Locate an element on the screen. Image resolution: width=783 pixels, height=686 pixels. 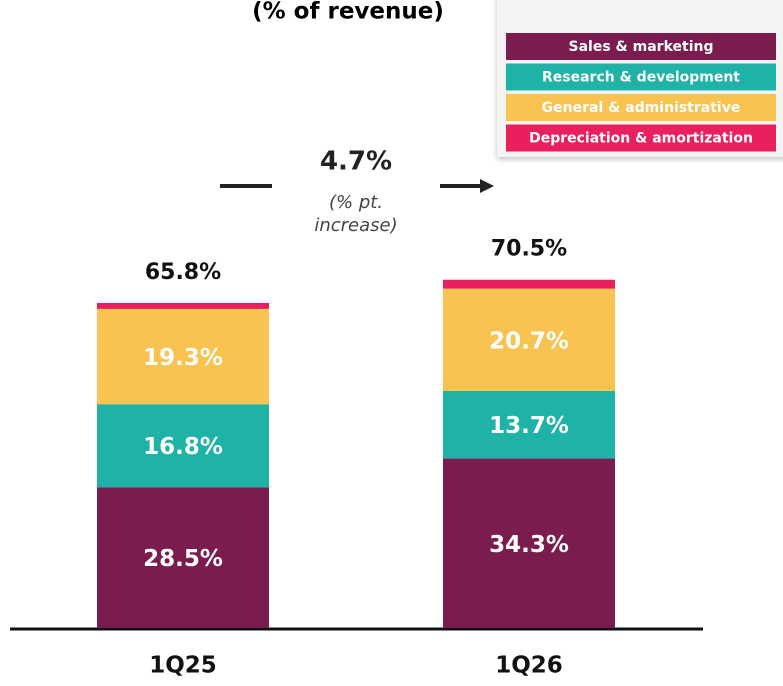
annotation: 4.7% is located at coordinates (356, 162).